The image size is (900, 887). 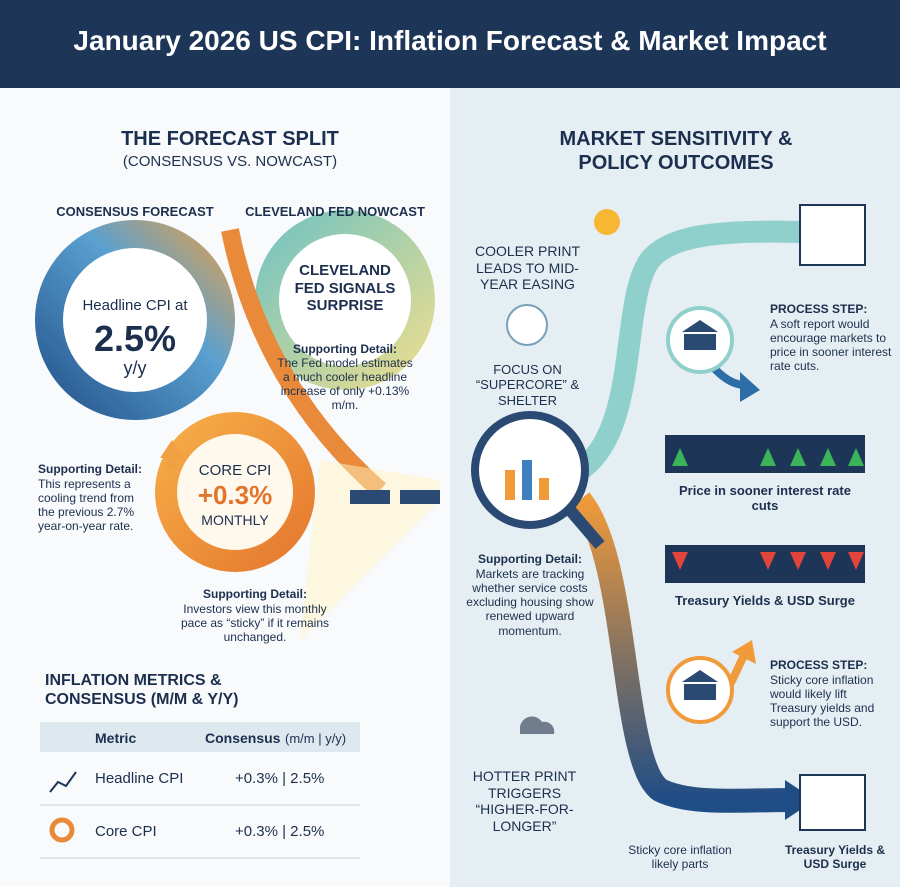 I want to click on section-title: MARKET SENSITIVITY & POLICY OUTCOMES, so click(x=676, y=151).